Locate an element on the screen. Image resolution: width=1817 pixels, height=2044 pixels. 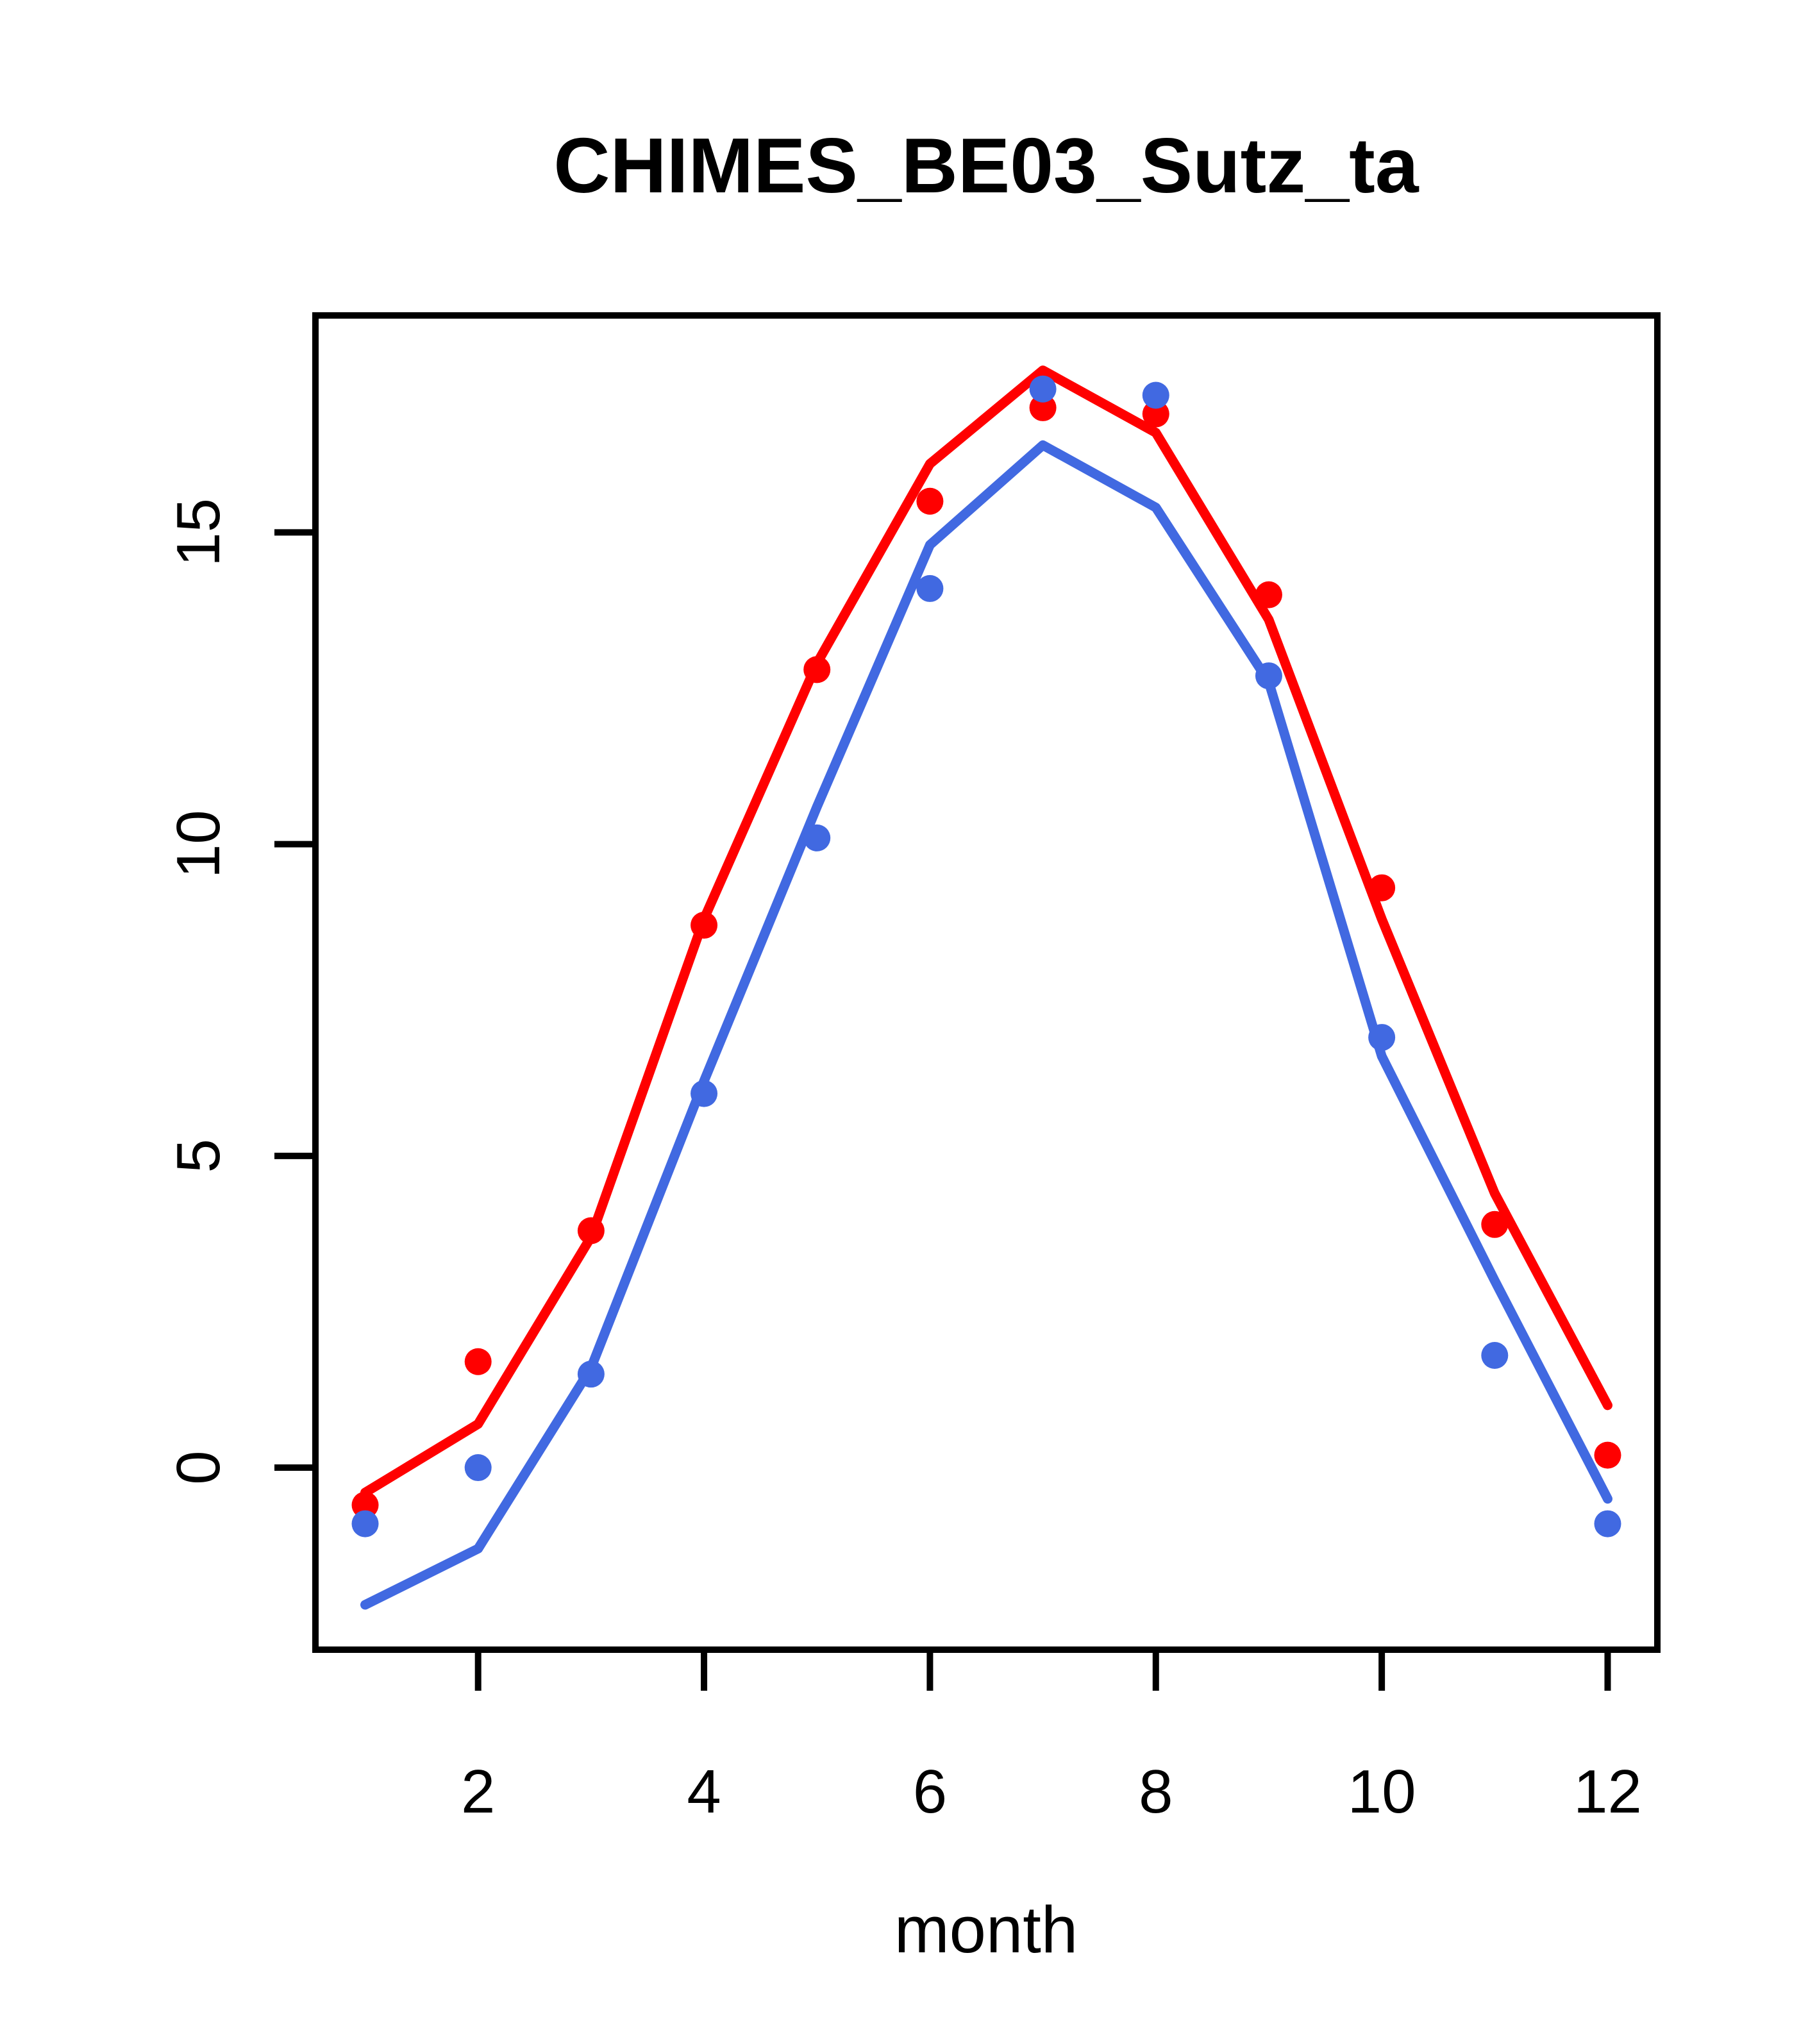
y-tick-label: 5 is located at coordinates (198, 1156).